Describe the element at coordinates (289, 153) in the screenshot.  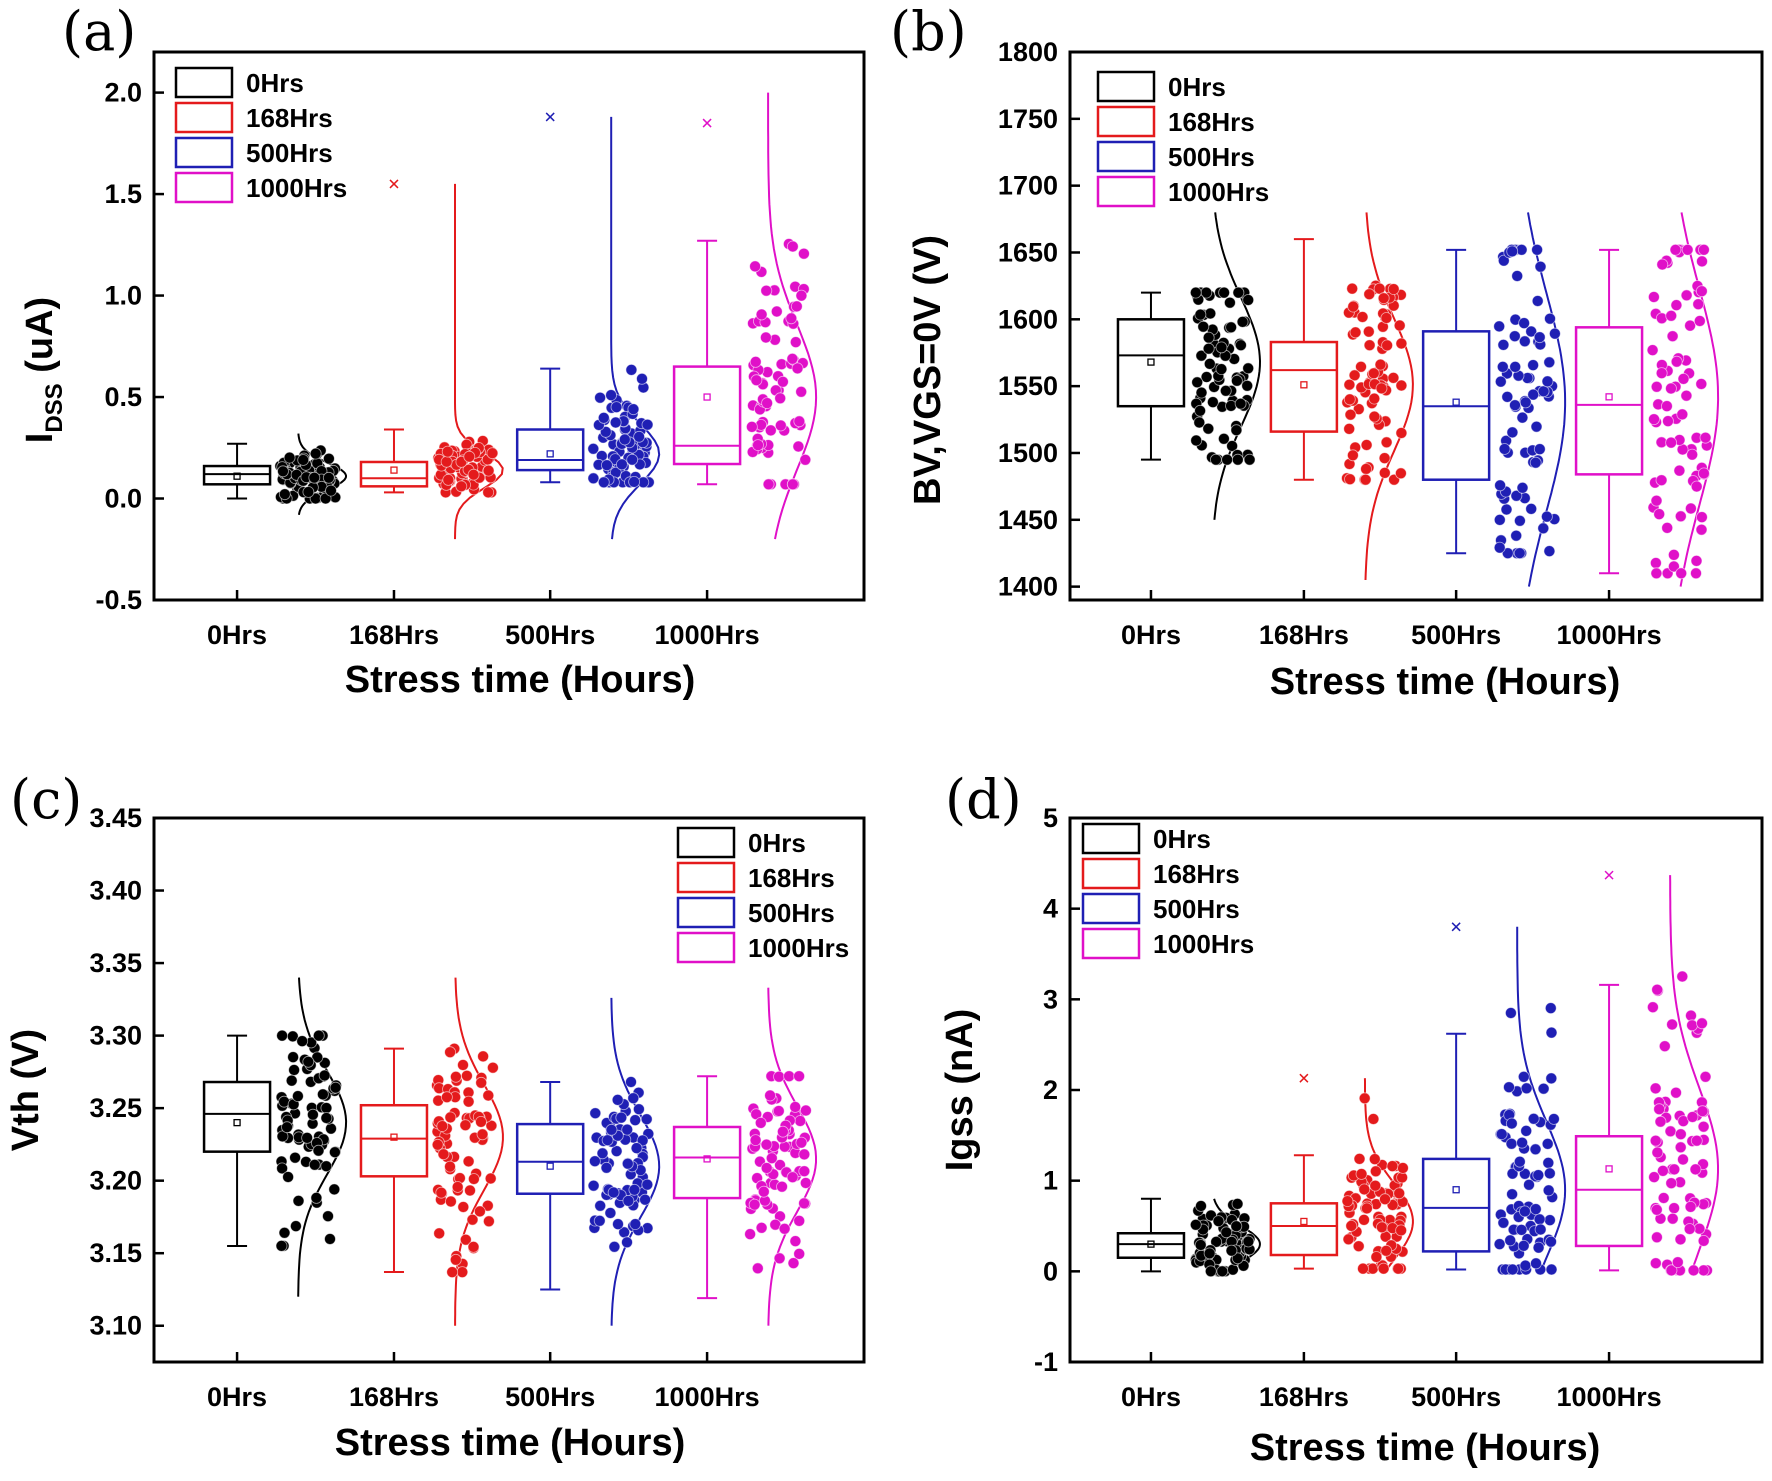
I see `legend-label: 500Hrs` at that location.